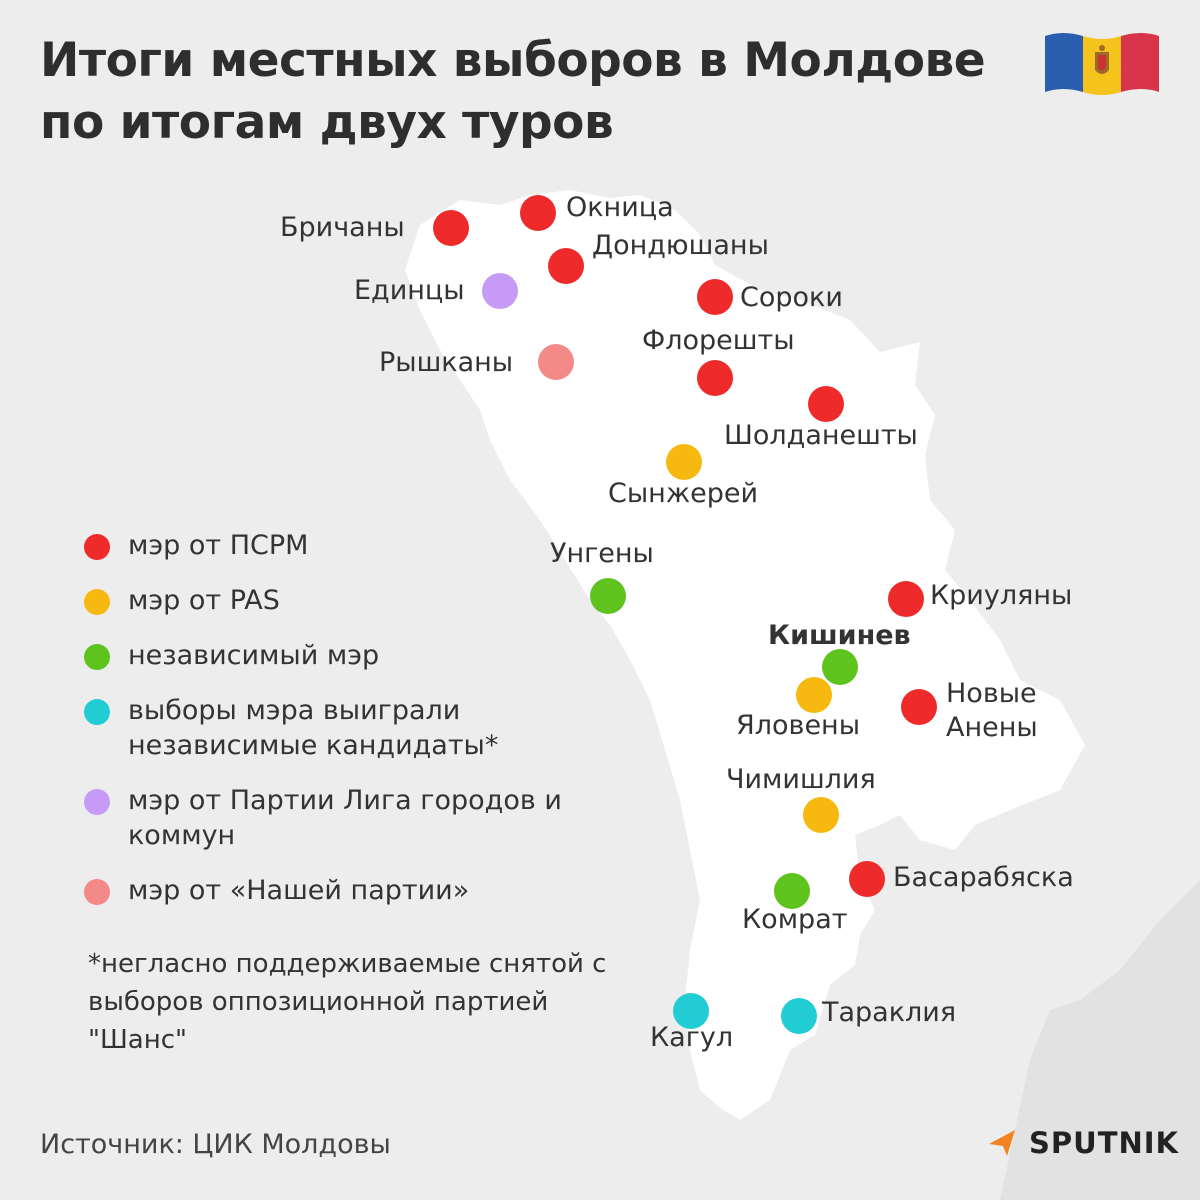 The height and width of the screenshot is (1200, 1200). I want to click on legend-label: мэр от ПСРМ, so click(218, 545).